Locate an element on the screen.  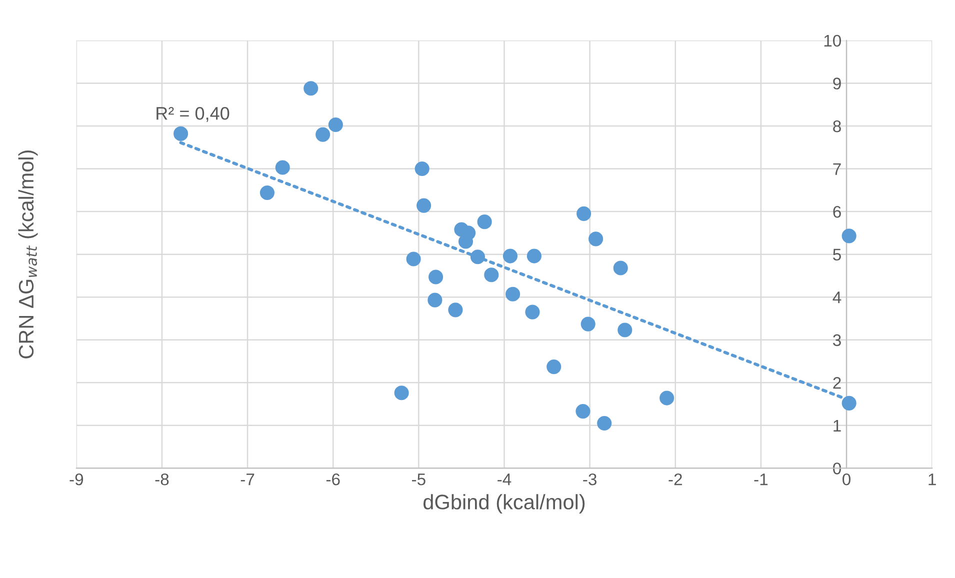
y-tick-label: 4 is located at coordinates (837, 298).